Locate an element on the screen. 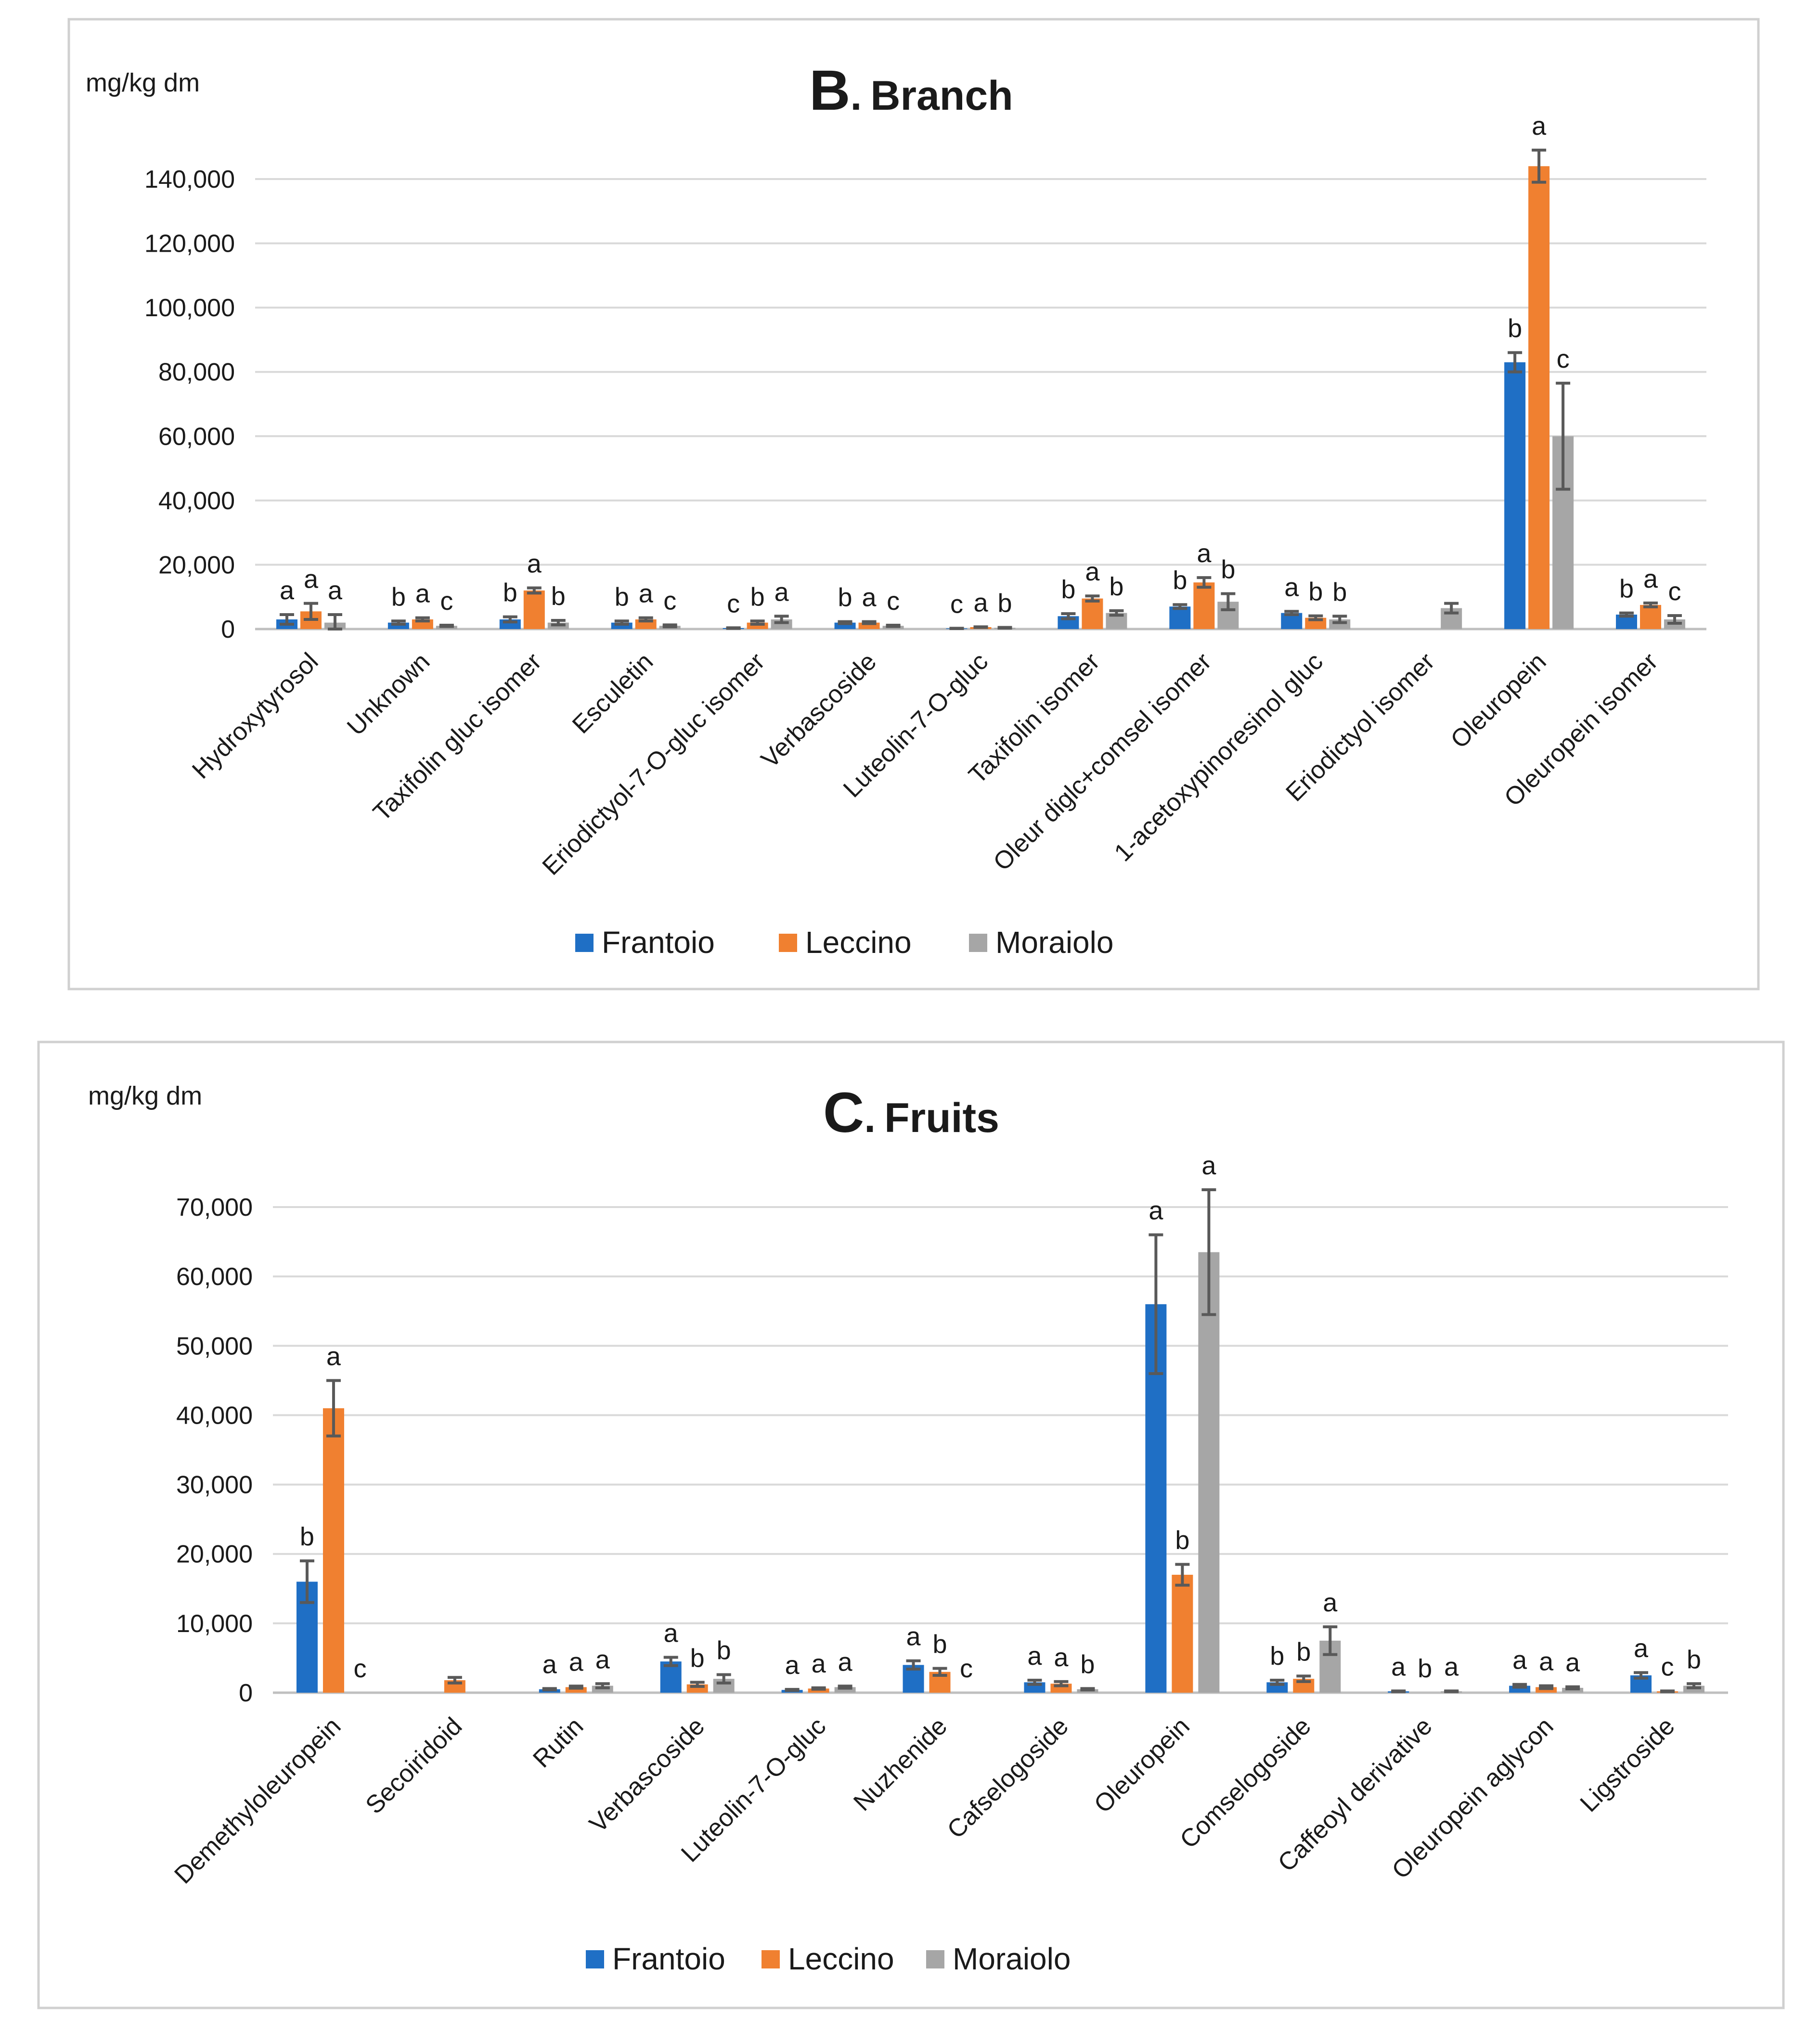 Image resolution: width=1820 pixels, height=2032 pixels. fruits-significance-letter-frantoio-comselogoside: b is located at coordinates (1277, 1657).